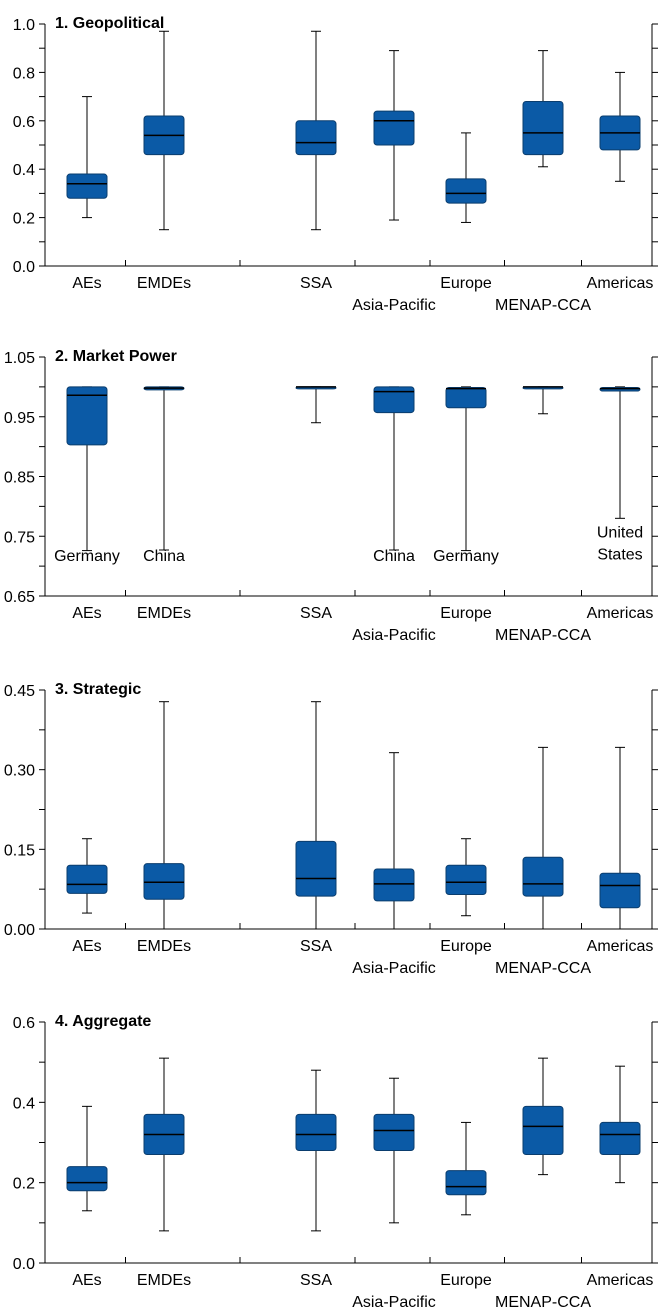 The width and height of the screenshot is (664, 1315). I want to click on y-tick-label: 0.00, so click(19, 930).